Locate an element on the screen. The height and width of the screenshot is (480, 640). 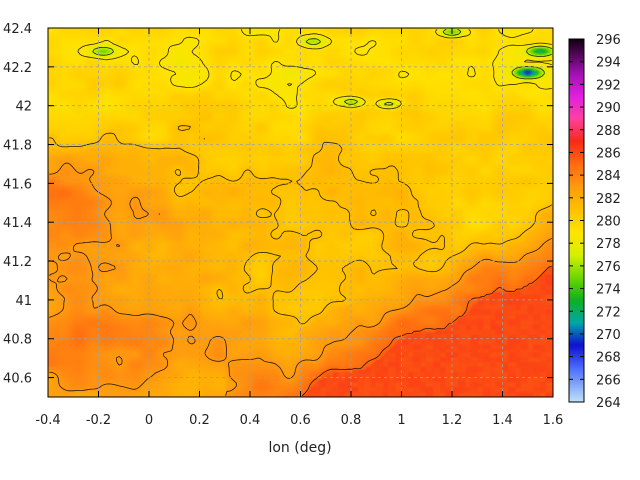
x-tick-label: 0.6 is located at coordinates (300, 420).